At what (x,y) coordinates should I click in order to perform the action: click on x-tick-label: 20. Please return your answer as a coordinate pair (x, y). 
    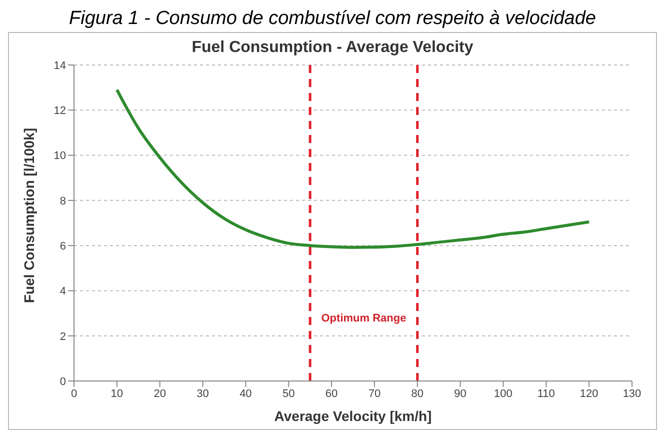
    Looking at the image, I should click on (160, 394).